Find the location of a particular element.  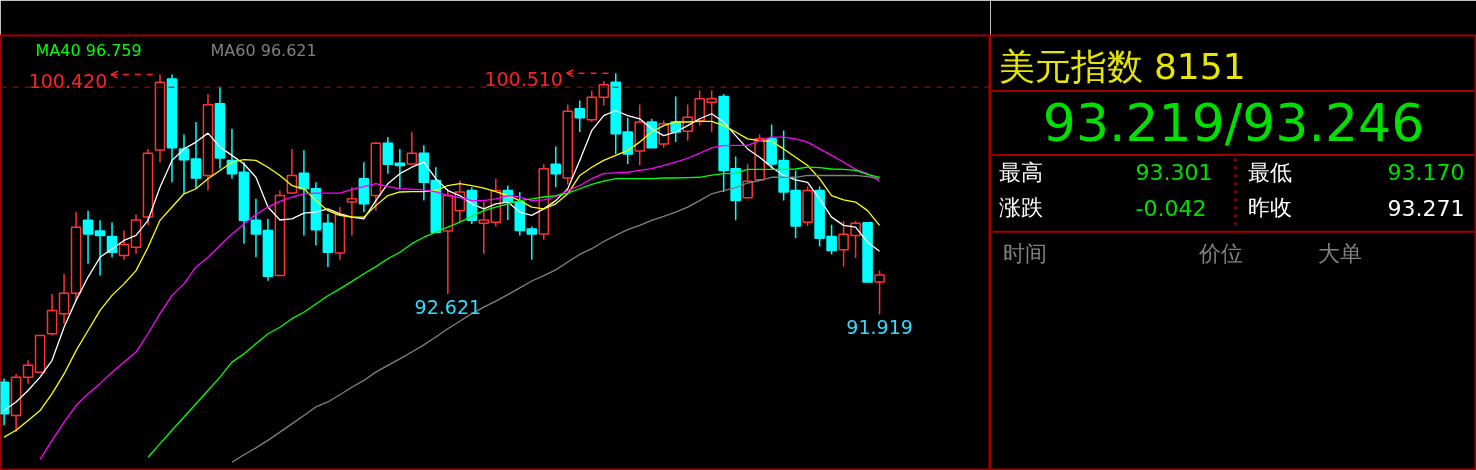

text: -0.042 is located at coordinates (1171, 208).